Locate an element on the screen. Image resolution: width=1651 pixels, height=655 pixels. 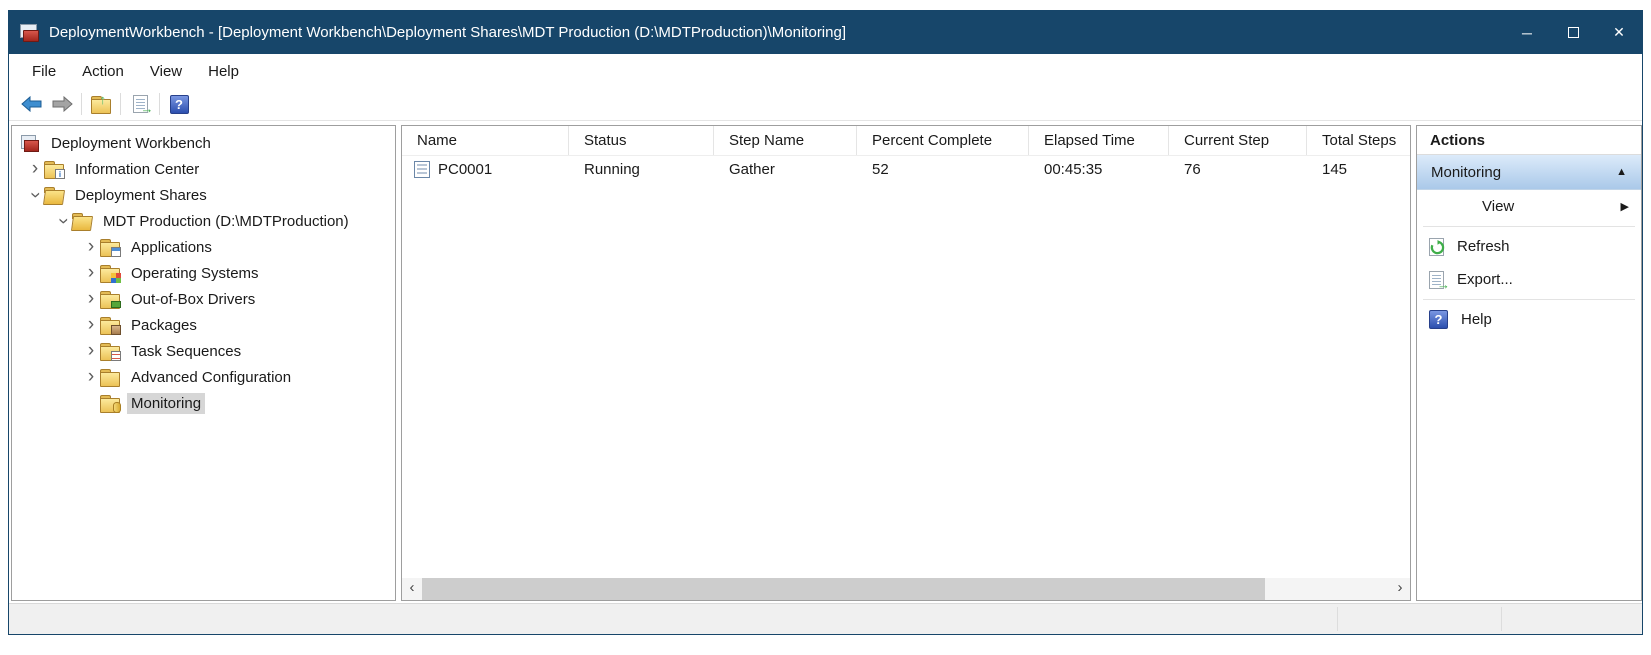
tree-item-deployment-workbench: Deployment Workbench is located at coordinates (203, 143).